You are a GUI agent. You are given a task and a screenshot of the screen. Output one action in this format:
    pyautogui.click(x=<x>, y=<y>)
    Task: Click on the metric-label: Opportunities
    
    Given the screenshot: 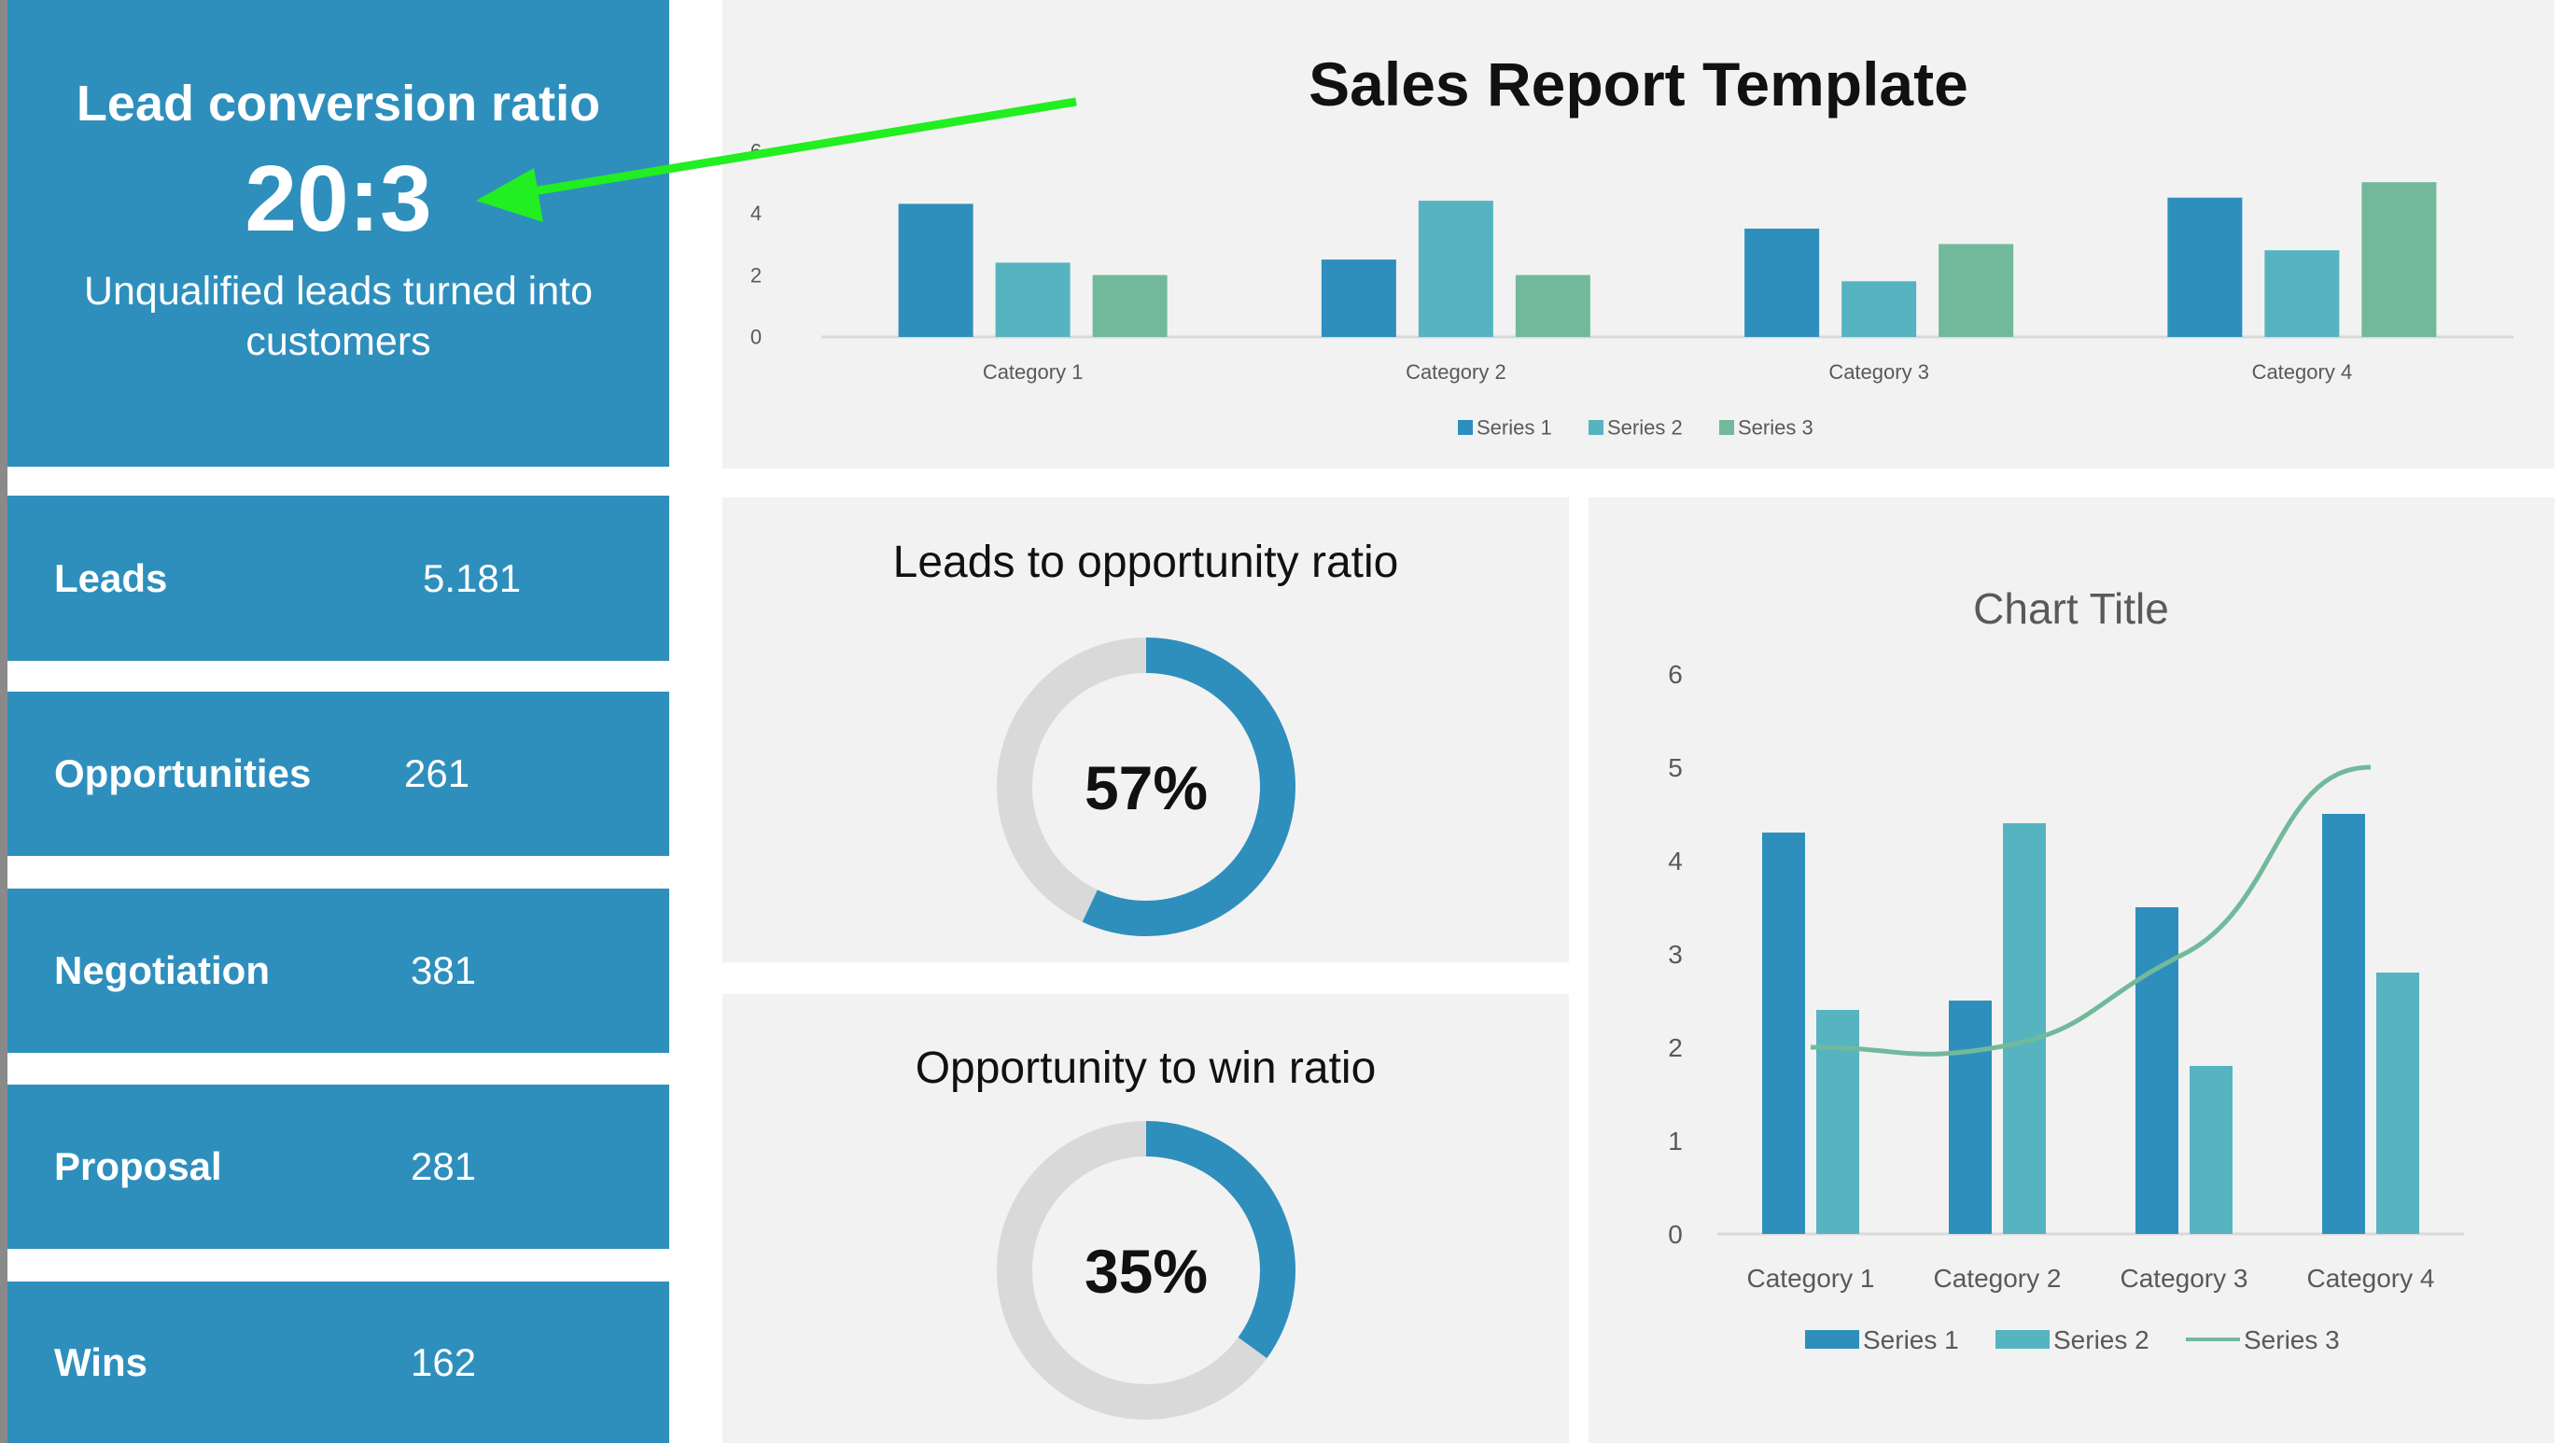 What is the action you would take?
    pyautogui.click(x=183, y=773)
    